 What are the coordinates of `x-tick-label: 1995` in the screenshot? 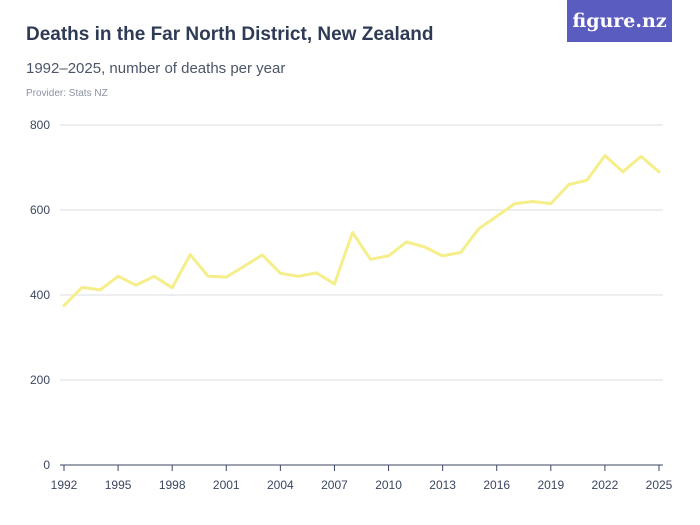 It's located at (118, 485).